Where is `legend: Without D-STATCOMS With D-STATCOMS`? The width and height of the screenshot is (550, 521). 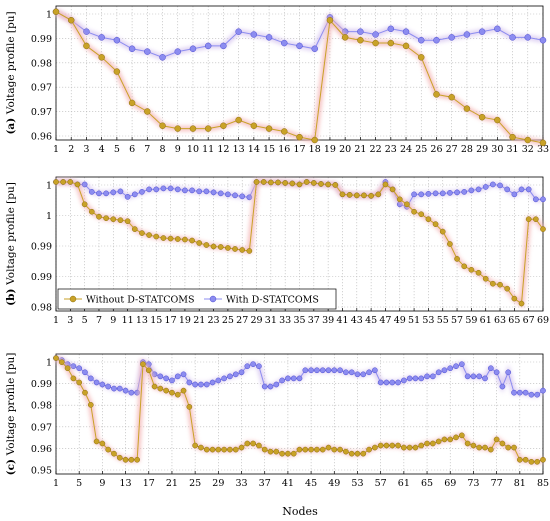 legend: Without D-STATCOMS With D-STATCOMS is located at coordinates (197, 299).